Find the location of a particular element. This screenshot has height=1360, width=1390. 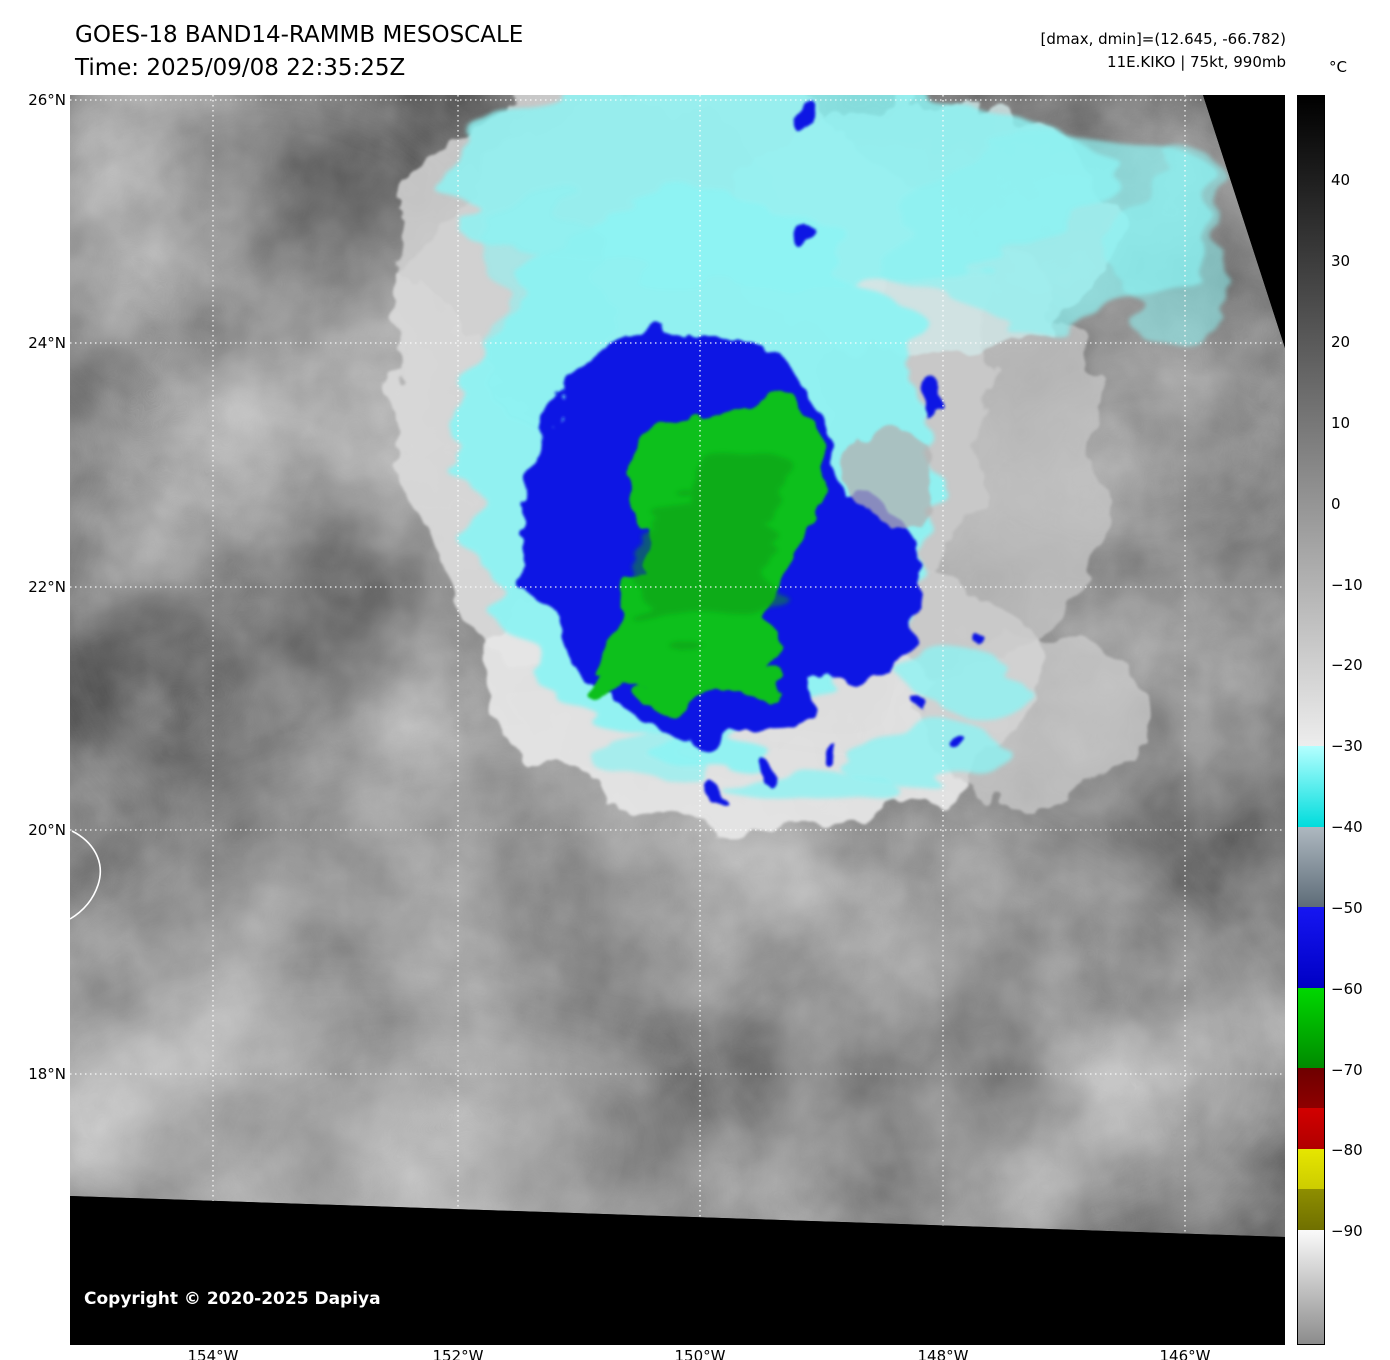

colorbar-tick-20: 20 is located at coordinates (1341, 342).